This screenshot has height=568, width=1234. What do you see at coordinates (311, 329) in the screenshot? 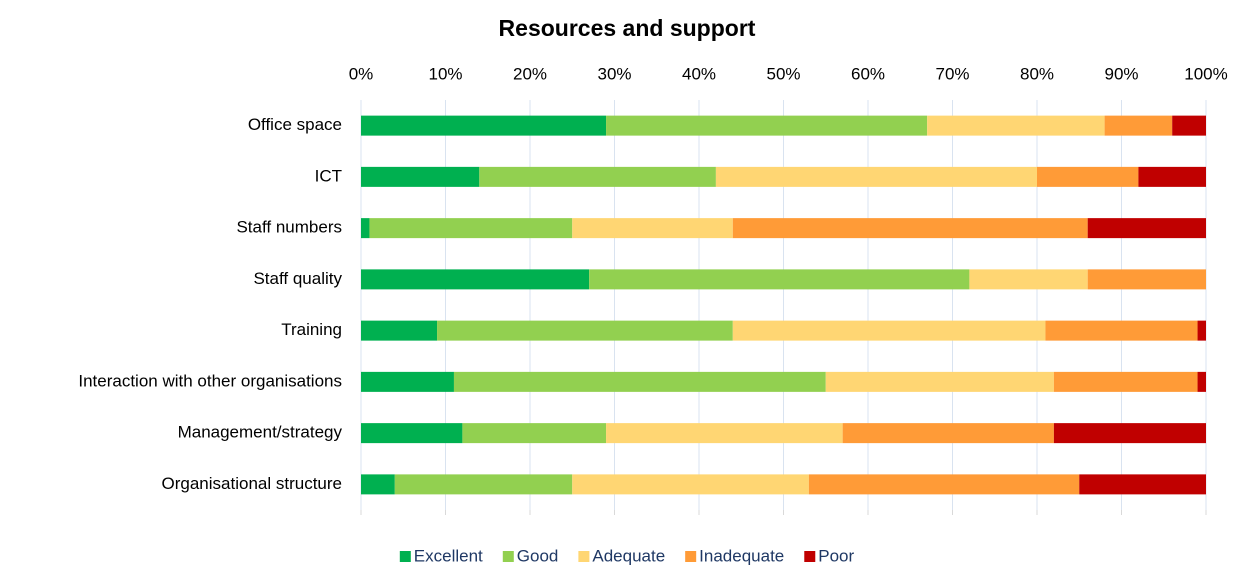
I see `y-tick-label: Training` at bounding box center [311, 329].